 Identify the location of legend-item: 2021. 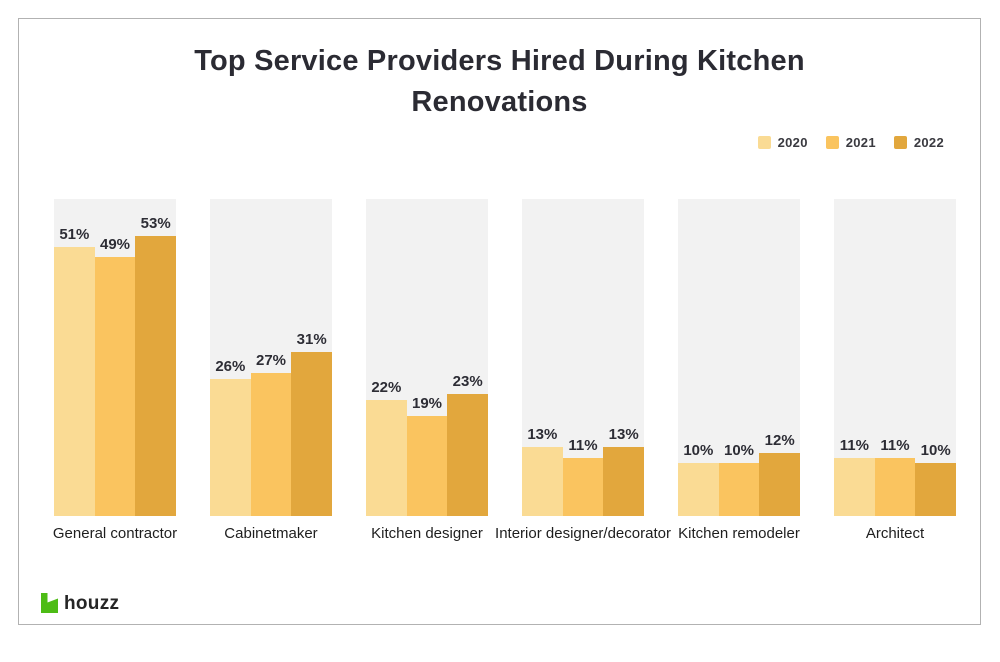
(850, 142).